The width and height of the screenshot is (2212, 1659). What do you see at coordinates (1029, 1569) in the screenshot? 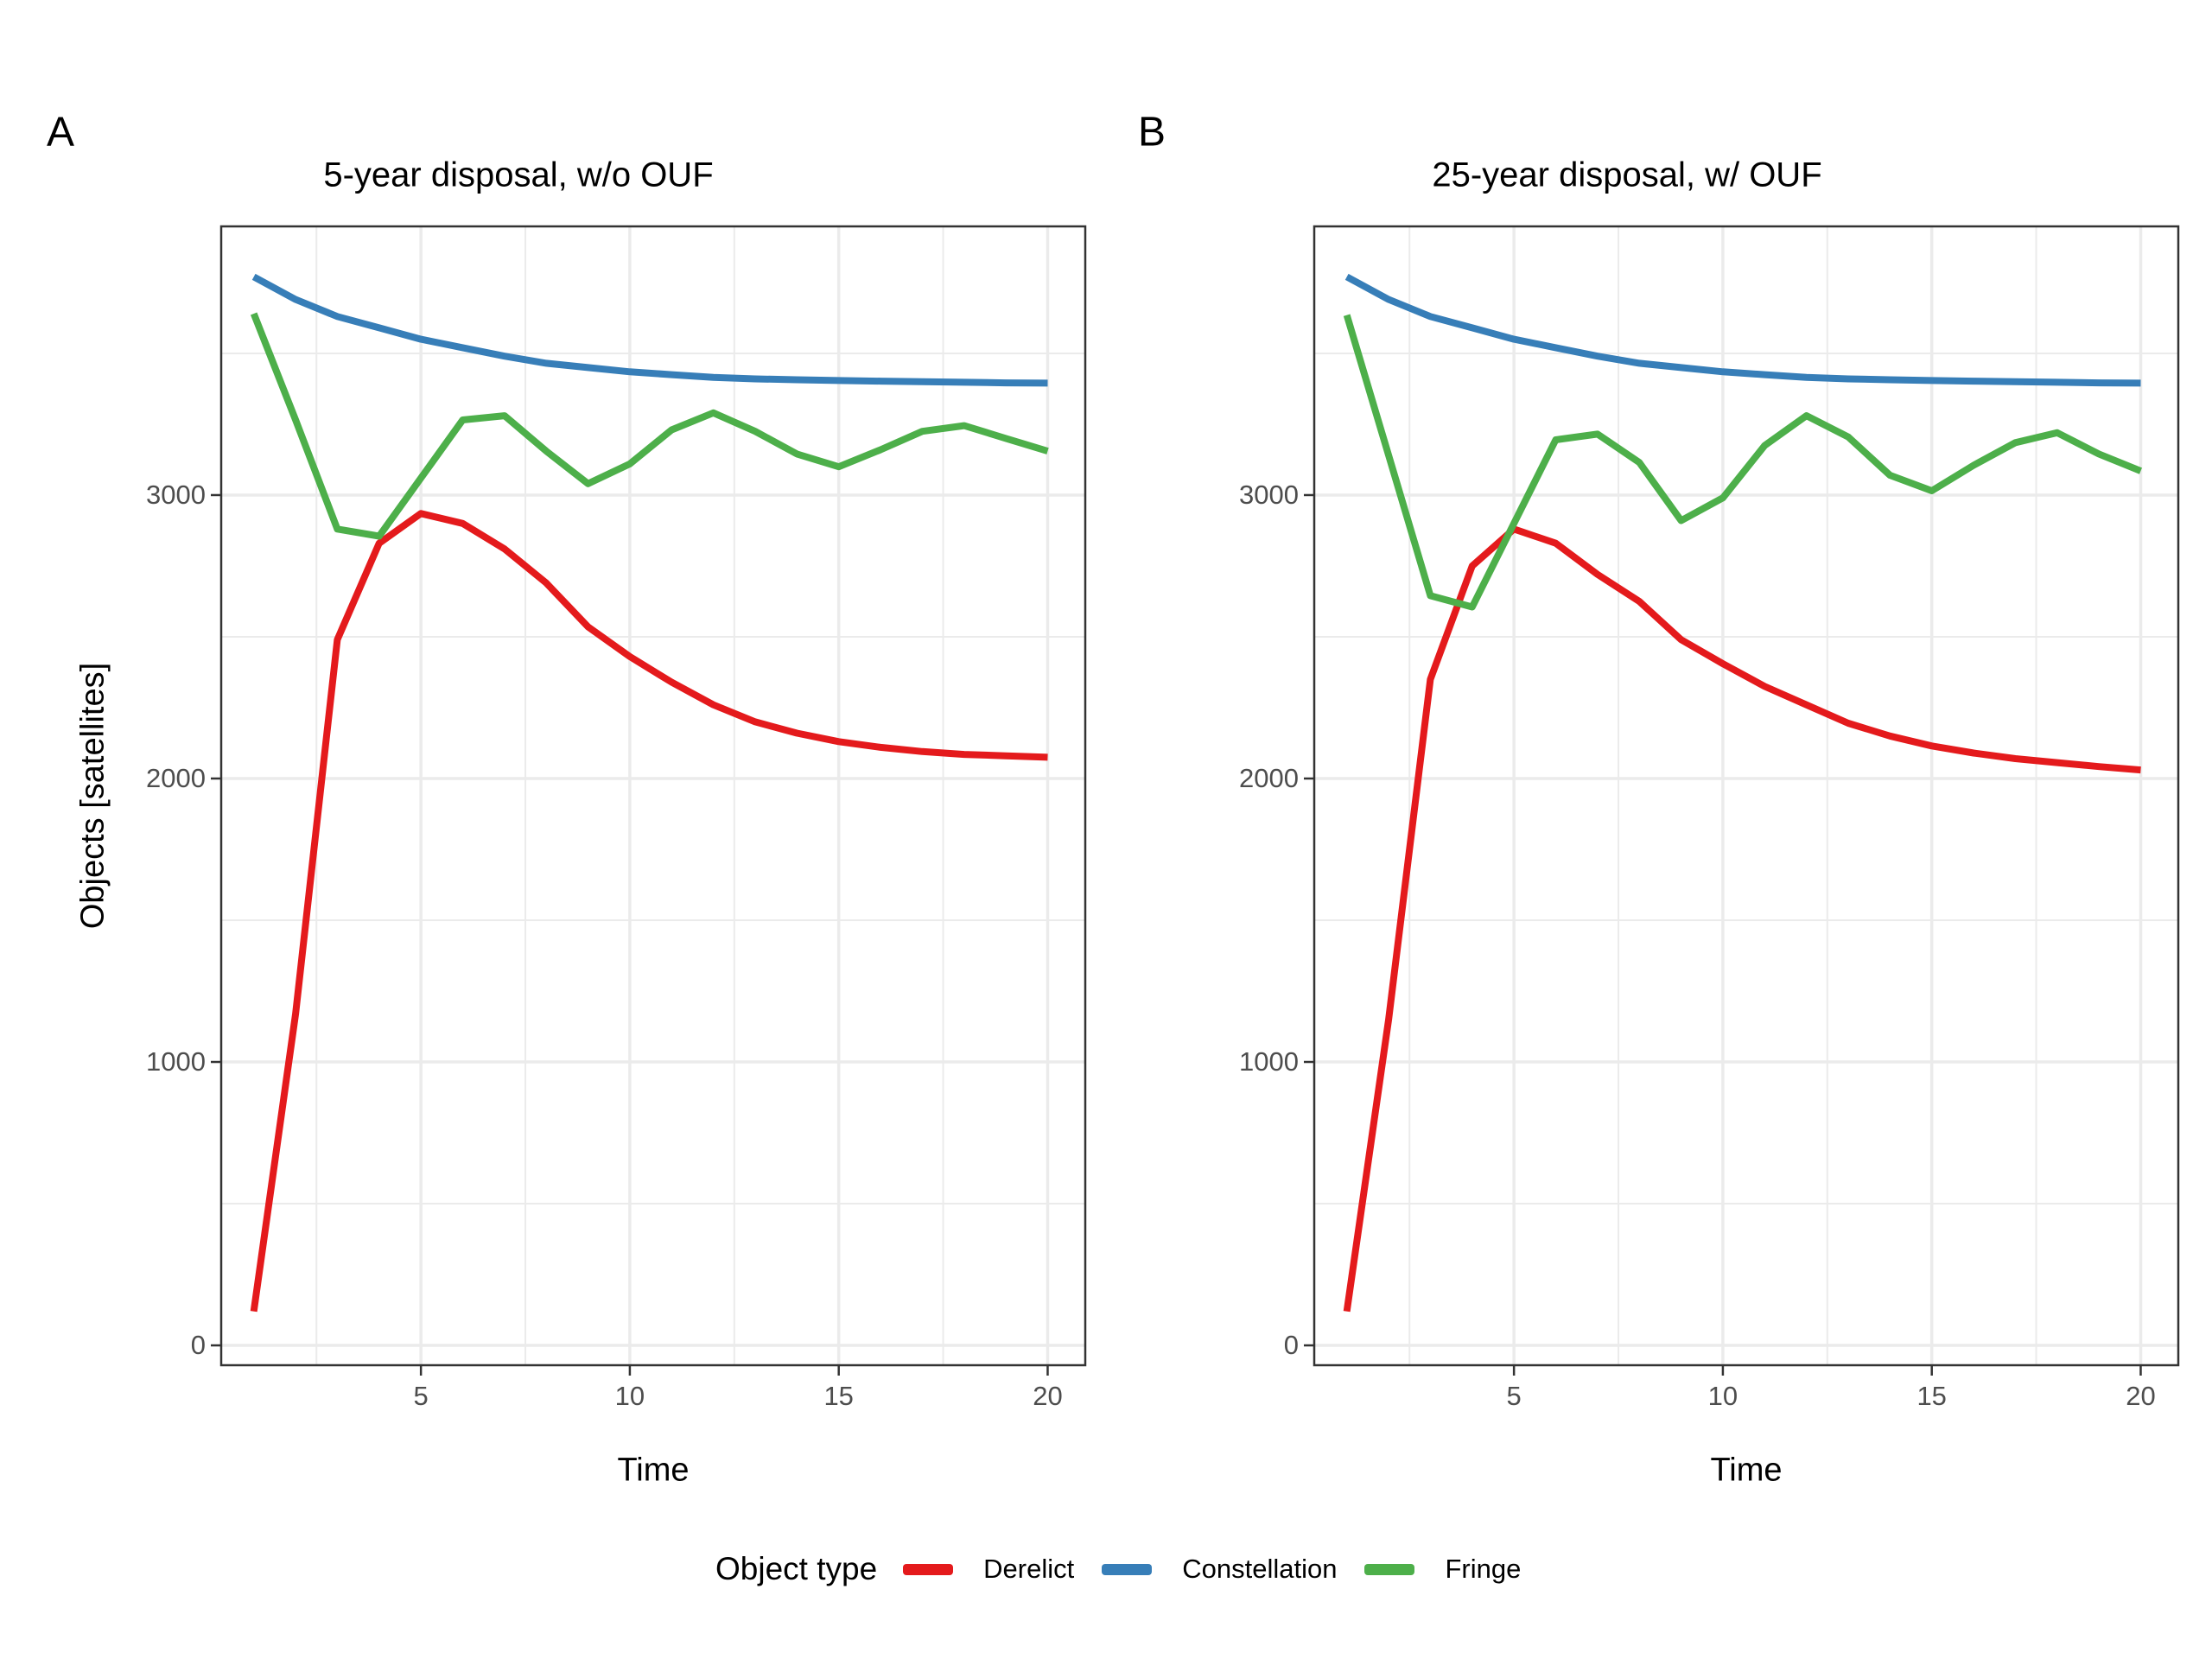
I see `legend-label: Derelict` at bounding box center [1029, 1569].